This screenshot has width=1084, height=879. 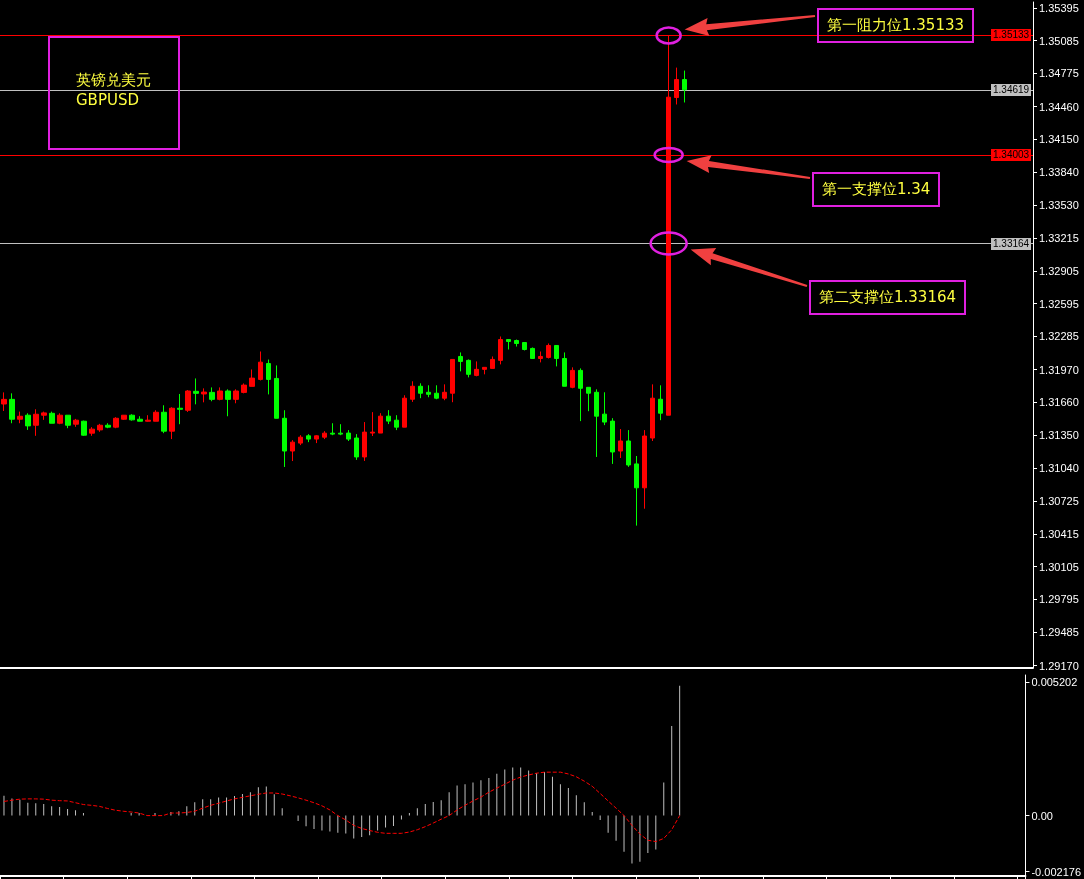 I want to click on ref-line-label: 1.33164, so click(x=1011, y=243).